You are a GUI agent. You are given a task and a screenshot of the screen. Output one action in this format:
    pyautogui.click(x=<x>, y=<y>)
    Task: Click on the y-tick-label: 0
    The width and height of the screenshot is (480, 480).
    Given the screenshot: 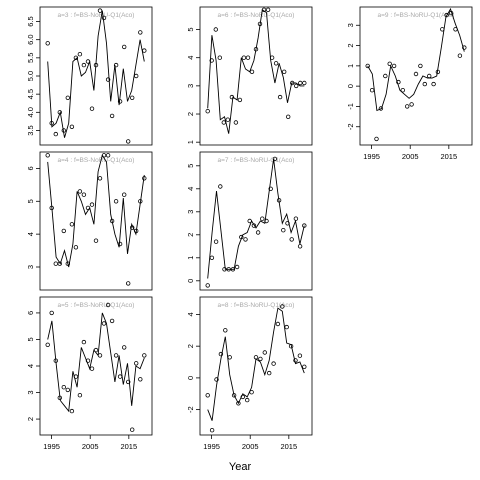 What is the action you would take?
    pyautogui.click(x=190, y=281)
    